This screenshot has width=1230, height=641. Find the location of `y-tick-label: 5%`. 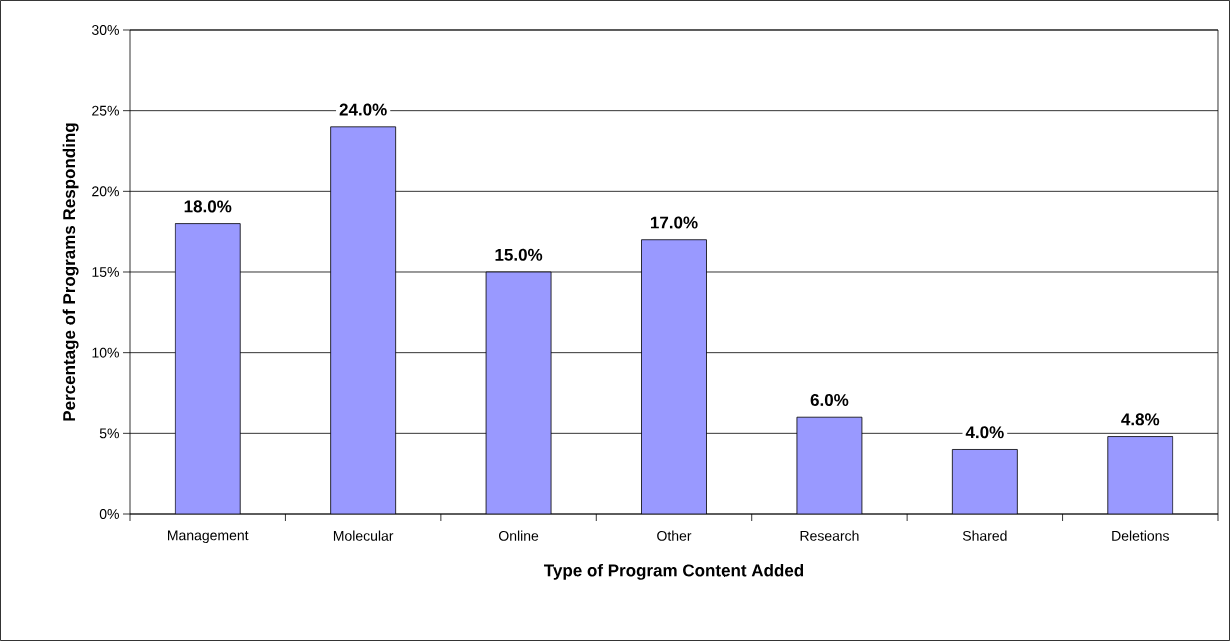

y-tick-label: 5% is located at coordinates (109, 433).